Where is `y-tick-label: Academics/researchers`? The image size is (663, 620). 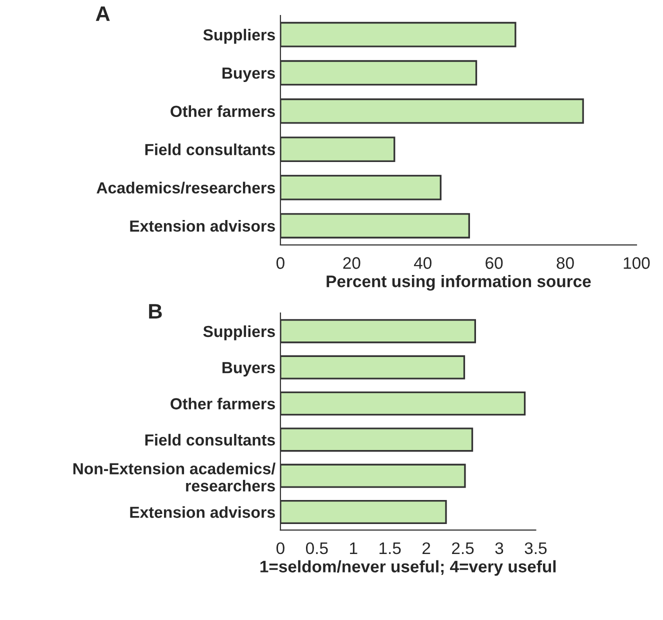
y-tick-label: Academics/researchers is located at coordinates (185, 188).